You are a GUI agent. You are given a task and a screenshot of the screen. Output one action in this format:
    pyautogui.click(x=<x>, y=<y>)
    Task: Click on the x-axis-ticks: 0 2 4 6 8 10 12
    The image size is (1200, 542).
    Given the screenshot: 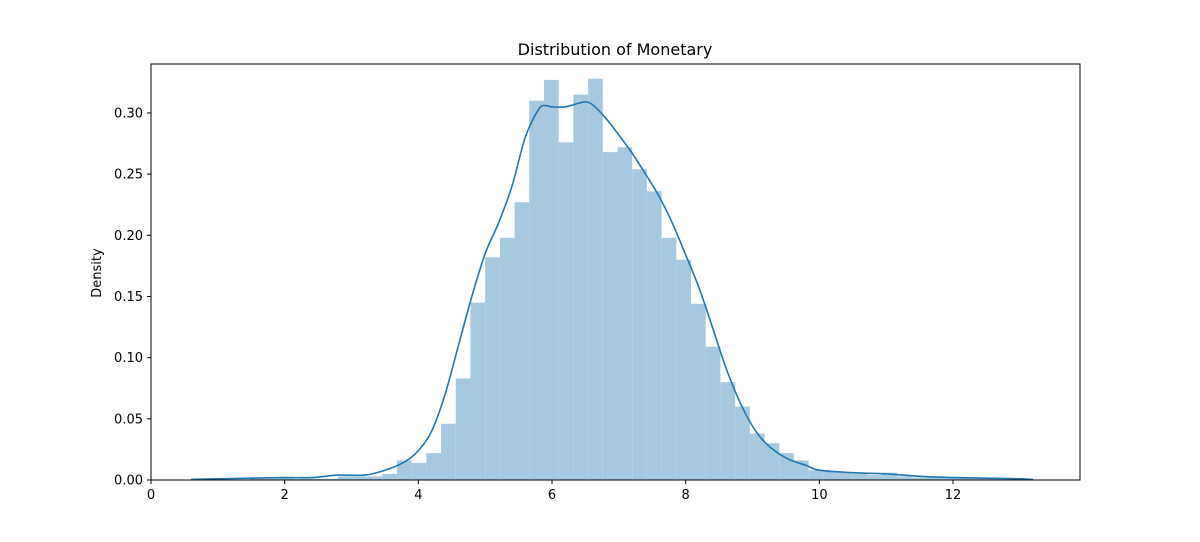 What is the action you would take?
    pyautogui.click(x=554, y=491)
    